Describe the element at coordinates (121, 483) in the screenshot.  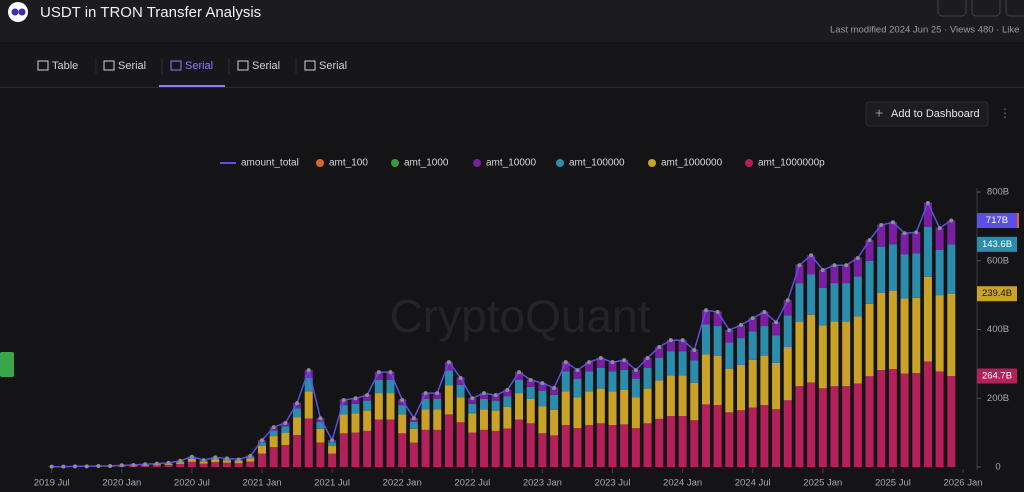
I see `x-tick-label: 2020 Jan` at that location.